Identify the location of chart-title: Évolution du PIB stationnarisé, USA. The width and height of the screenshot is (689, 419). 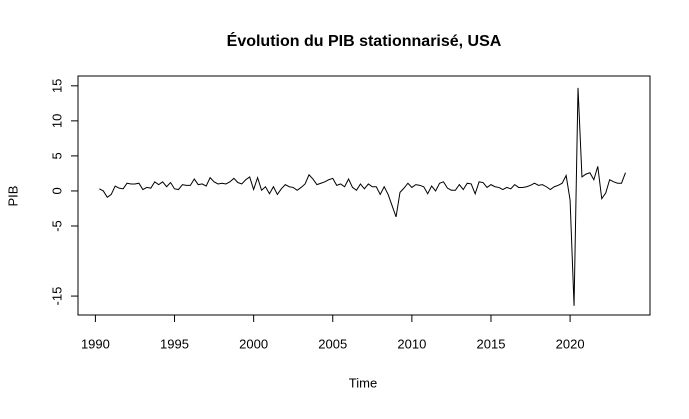
(364, 40).